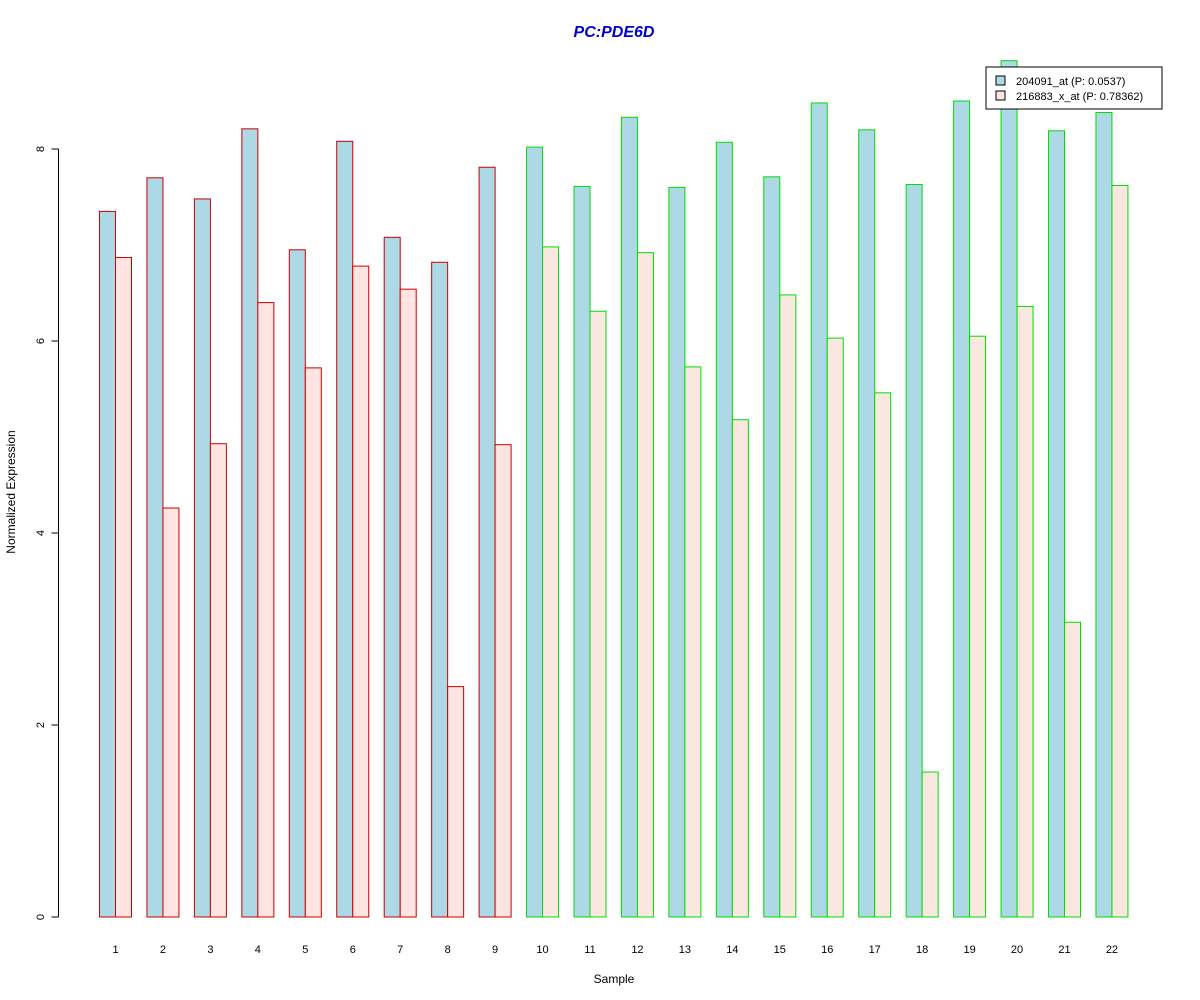  What do you see at coordinates (495, 950) in the screenshot?
I see `x-tick-label: 9` at bounding box center [495, 950].